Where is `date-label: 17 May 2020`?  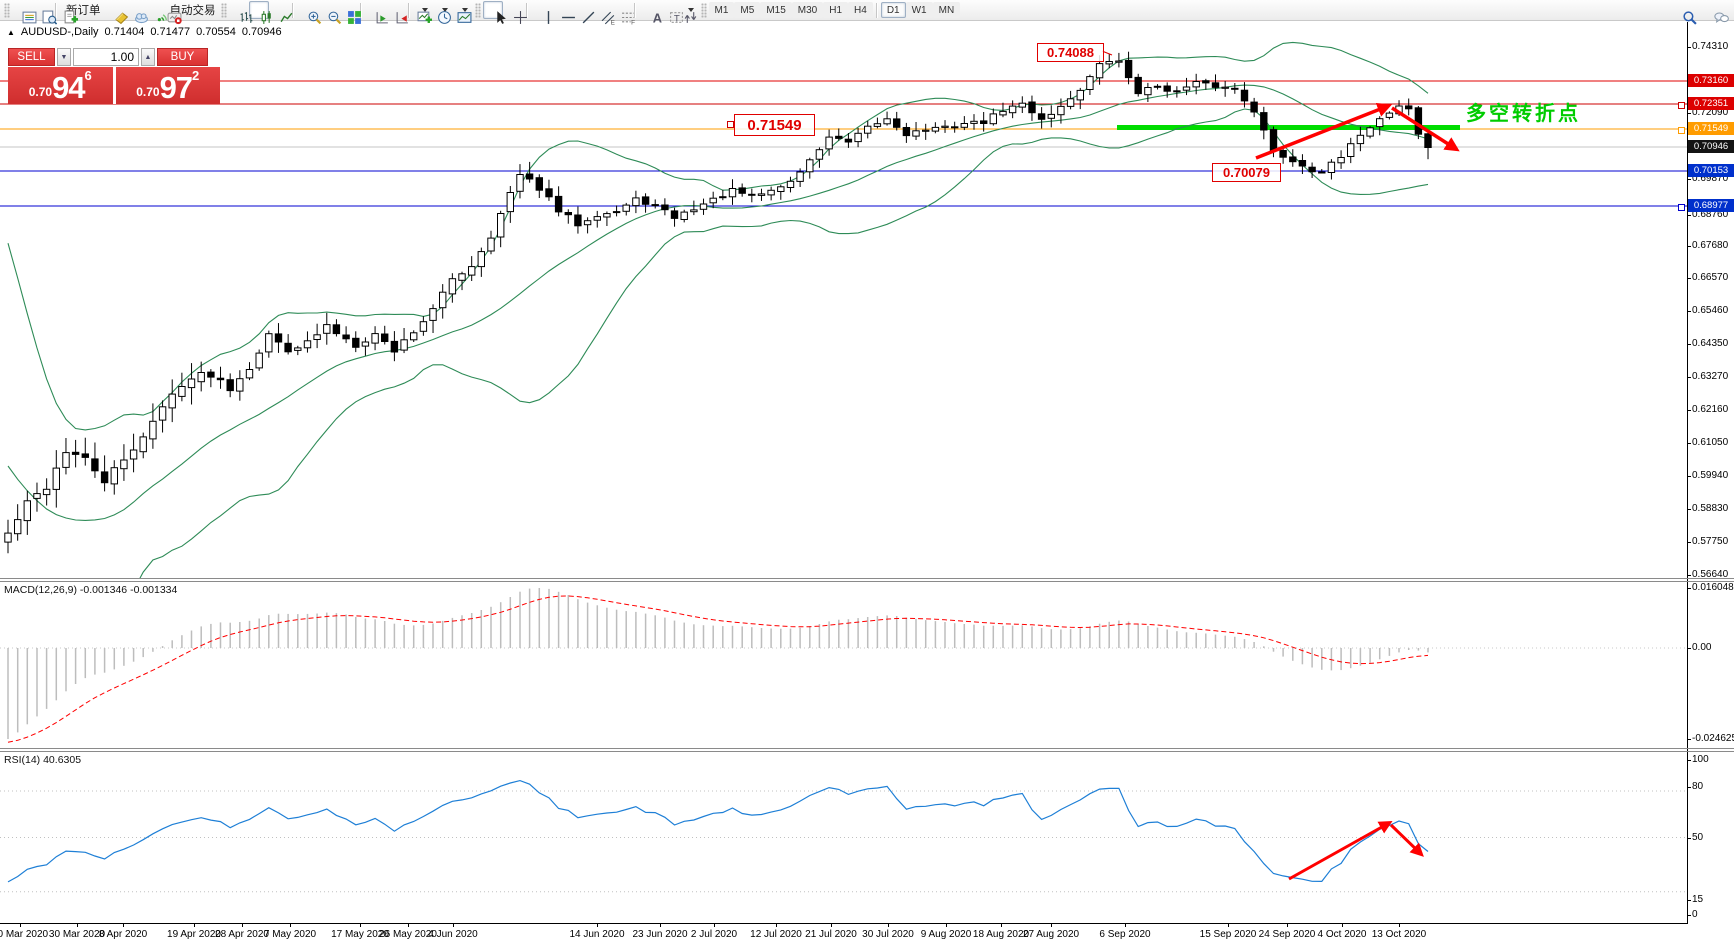 date-label: 17 May 2020 is located at coordinates (360, 934).